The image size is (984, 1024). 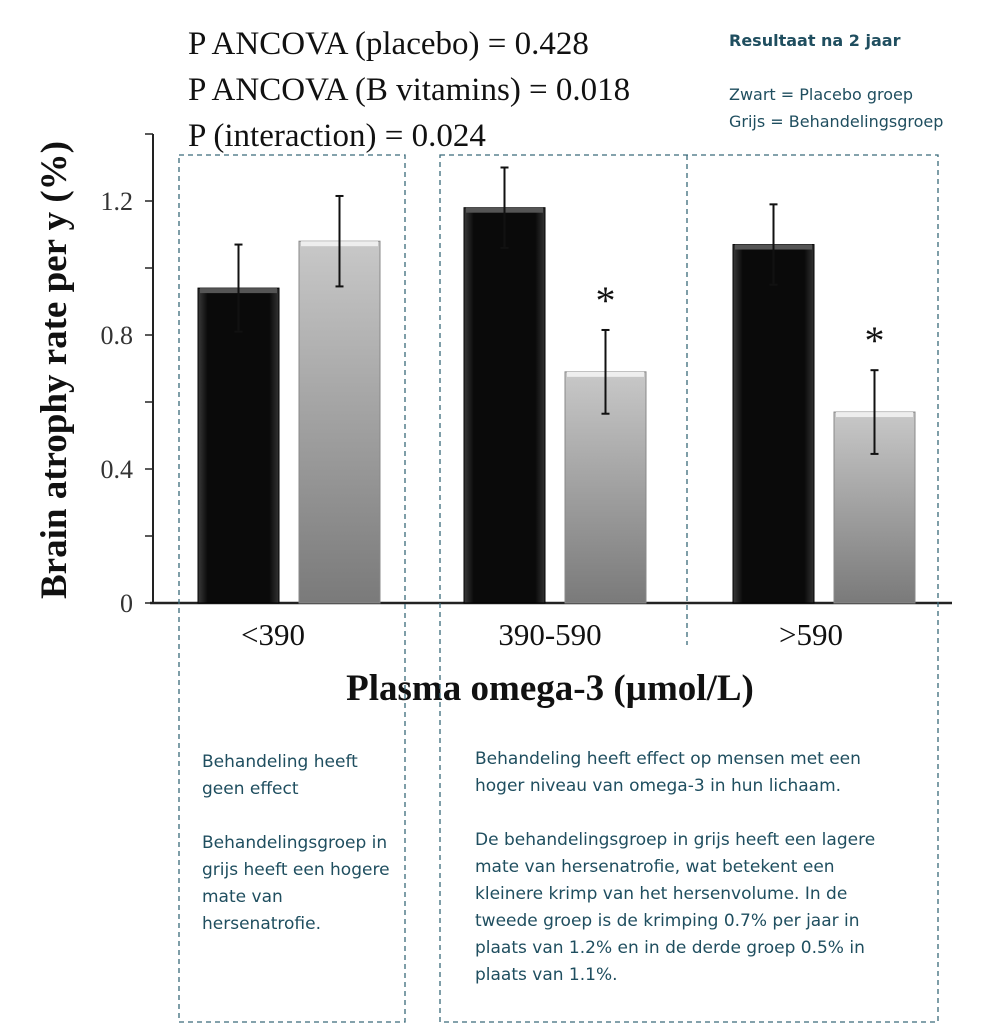 I want to click on x-tick-label: <390, so click(x=273, y=634).